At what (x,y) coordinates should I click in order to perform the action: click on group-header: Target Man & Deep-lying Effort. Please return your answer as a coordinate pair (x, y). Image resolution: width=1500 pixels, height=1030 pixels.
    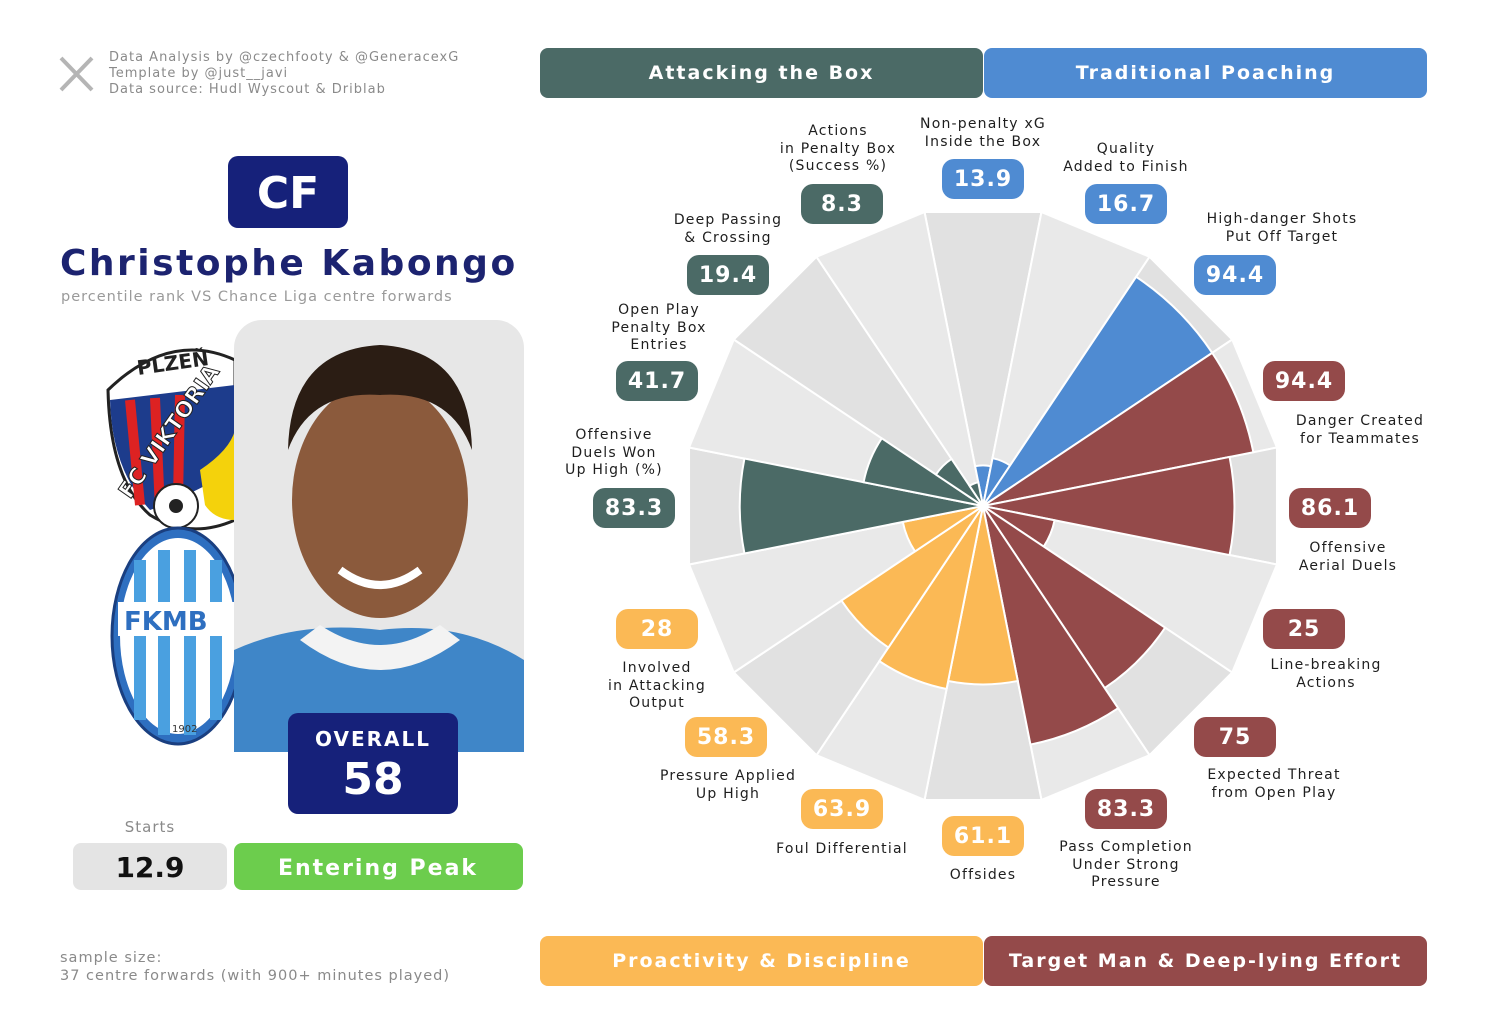
    Looking at the image, I should click on (1205, 961).